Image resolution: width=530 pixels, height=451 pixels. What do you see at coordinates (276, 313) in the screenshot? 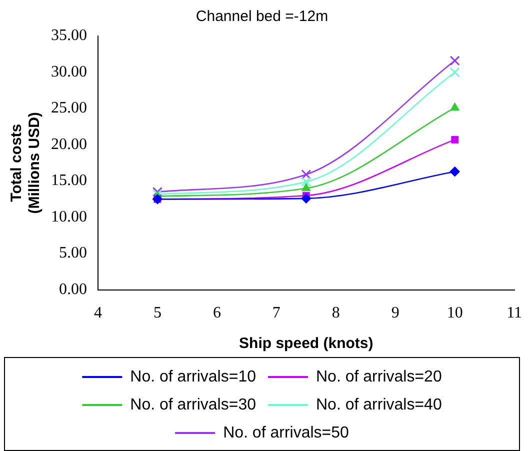
I see `x-tick-label: 7` at bounding box center [276, 313].